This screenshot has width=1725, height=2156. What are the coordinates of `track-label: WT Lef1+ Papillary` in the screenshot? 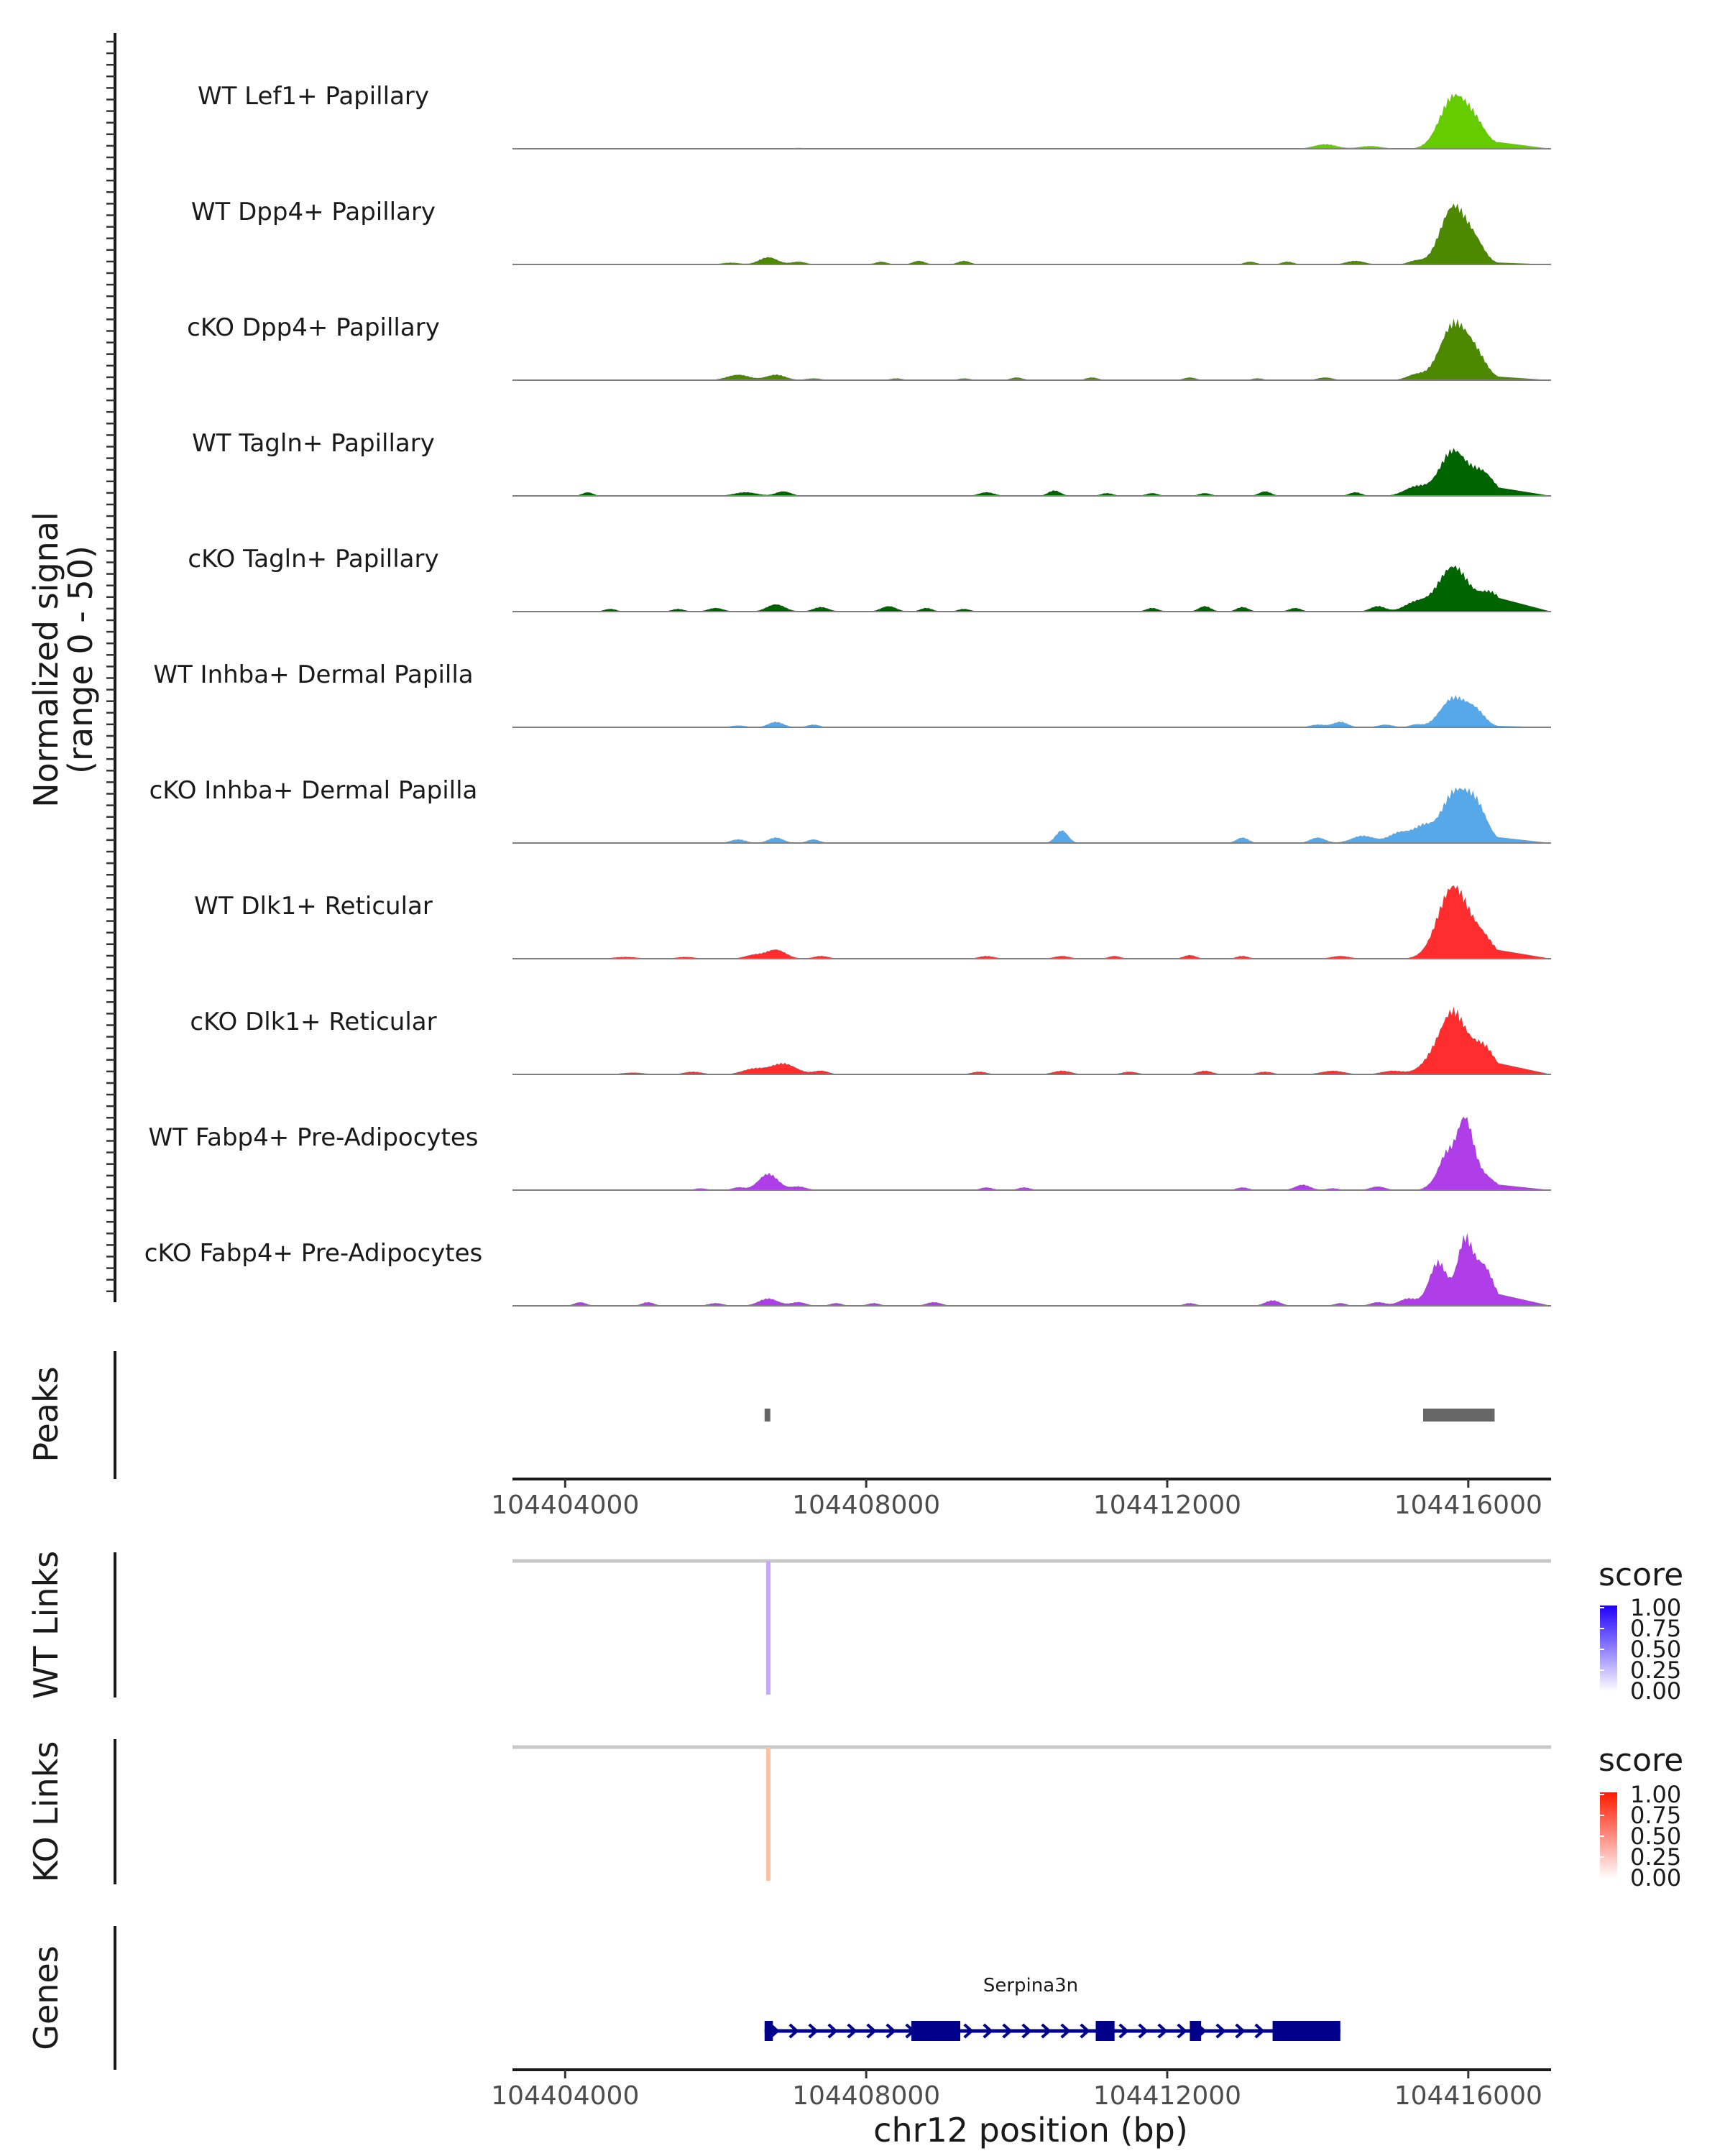 It's located at (313, 96).